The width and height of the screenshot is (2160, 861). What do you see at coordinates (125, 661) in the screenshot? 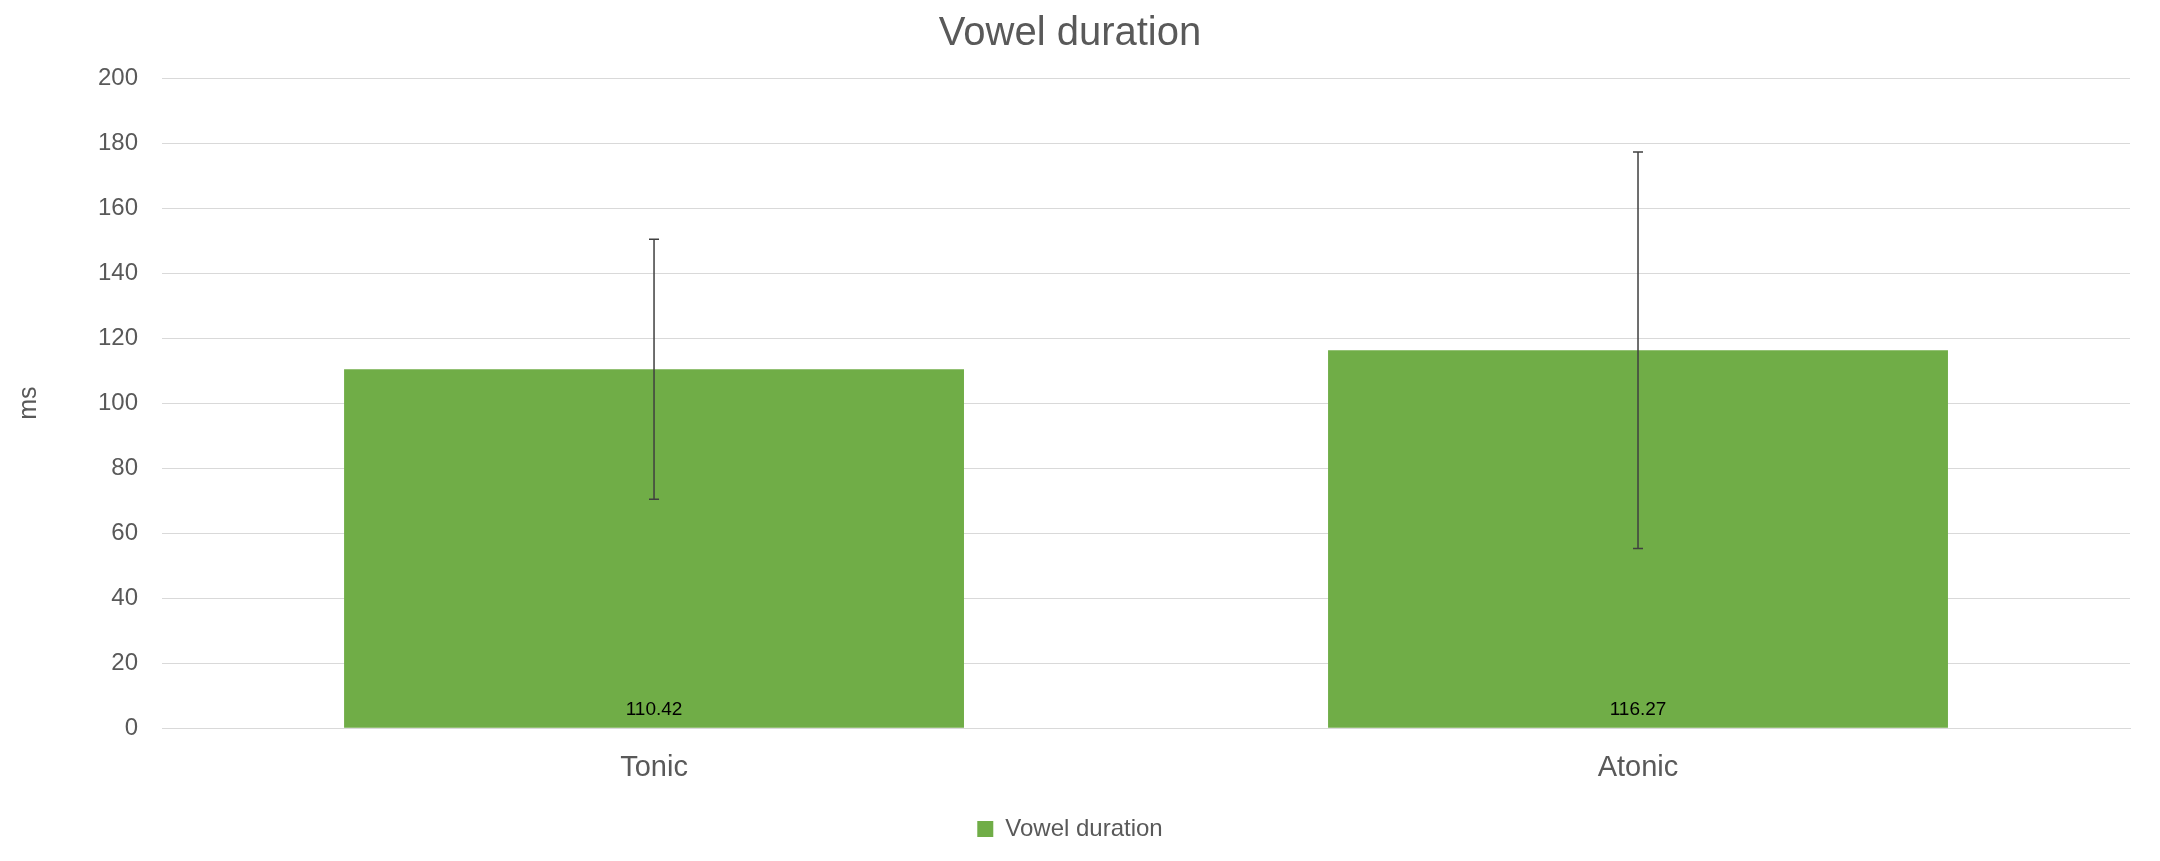
I see `y-tick-label: 20` at bounding box center [125, 661].